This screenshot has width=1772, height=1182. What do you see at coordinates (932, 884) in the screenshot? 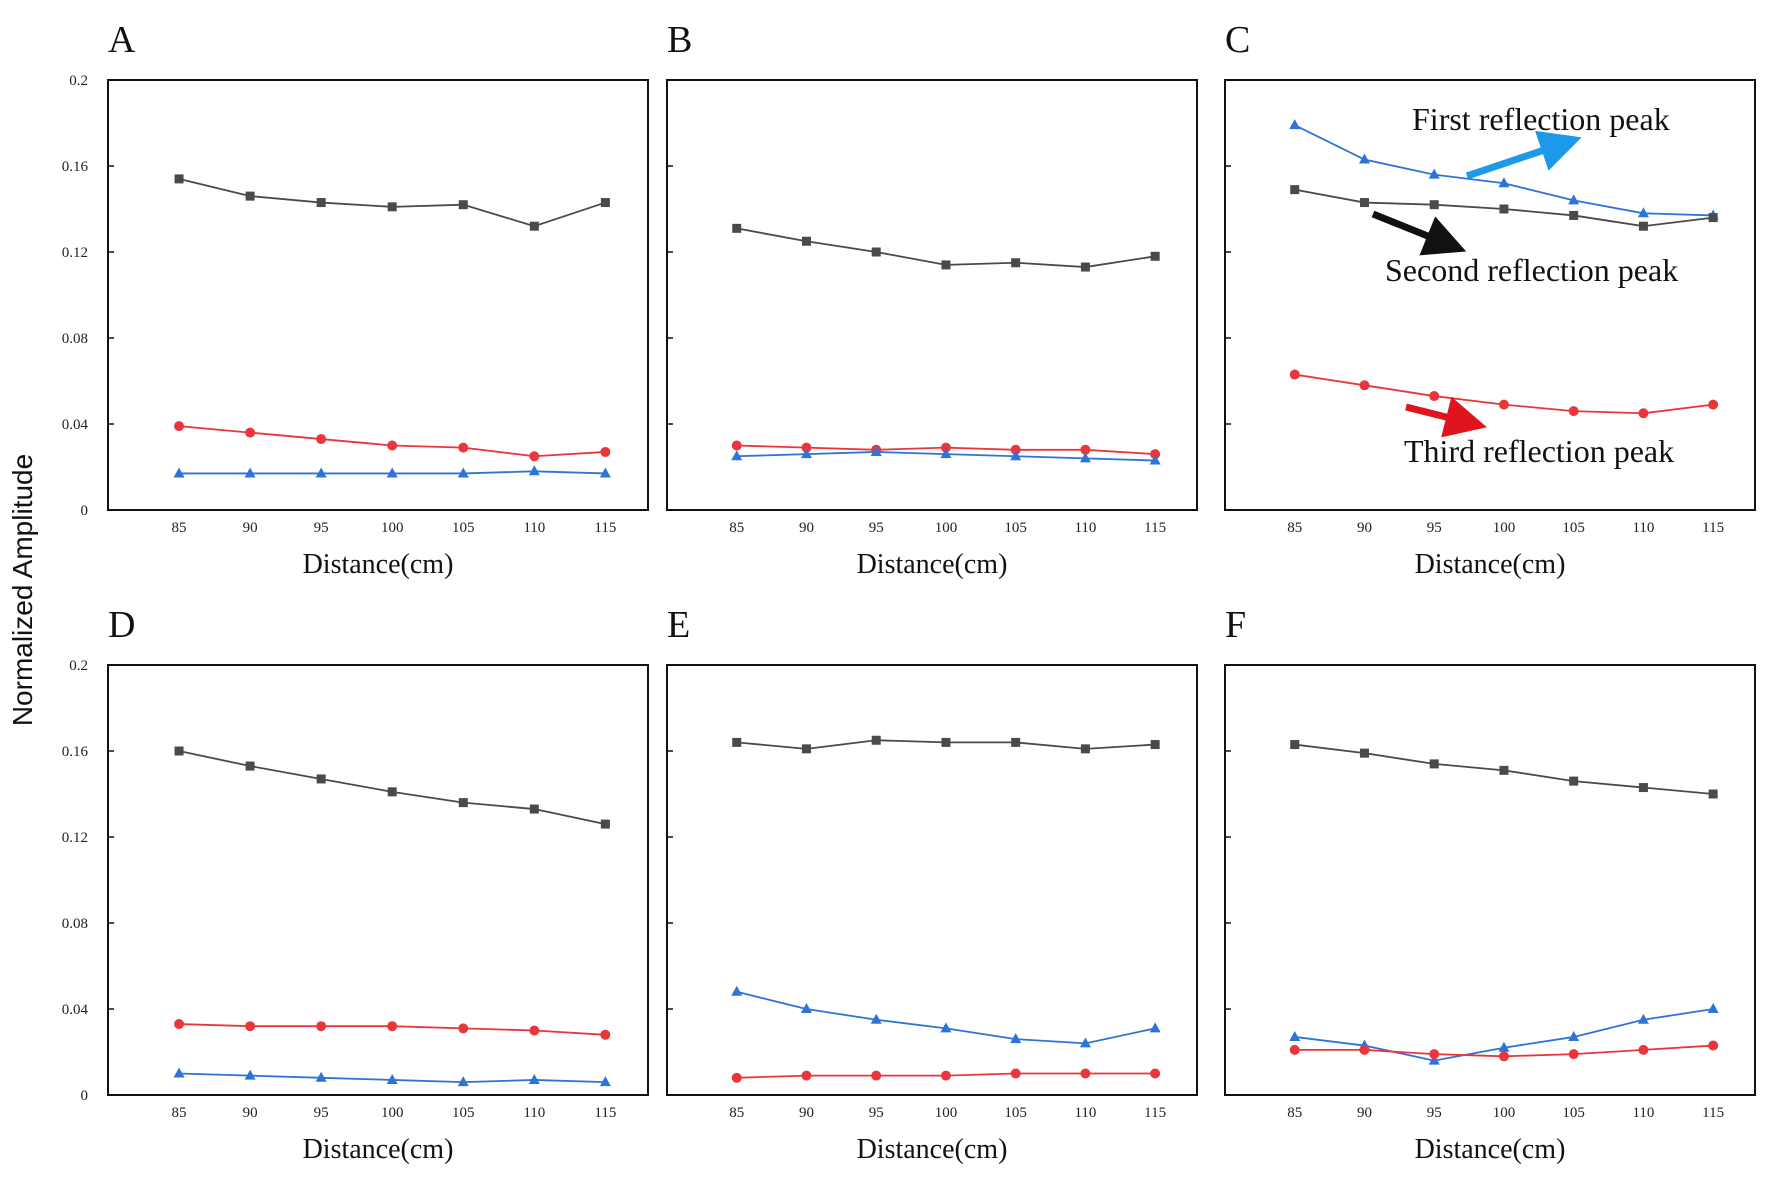
I see `panel-e: E 85 90 95 100 105 110 115 Distance(cm)` at bounding box center [932, 884].